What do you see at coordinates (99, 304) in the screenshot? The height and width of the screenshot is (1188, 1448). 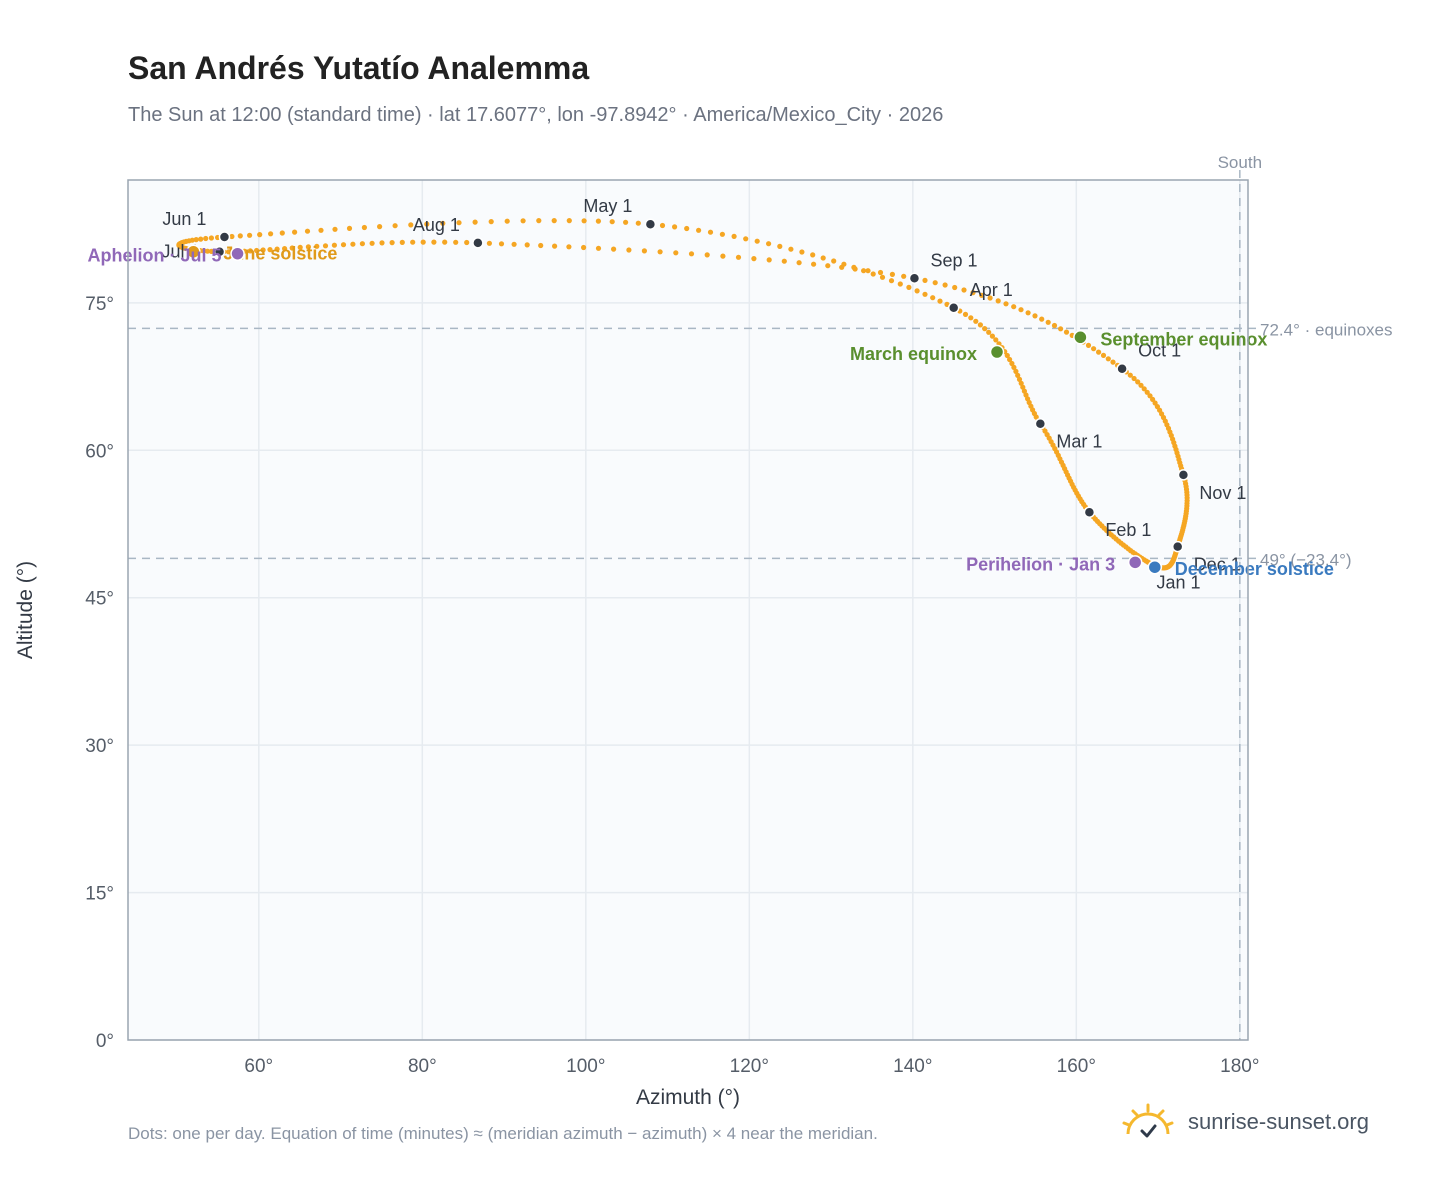 I see `y-tick-label: 75°` at bounding box center [99, 304].